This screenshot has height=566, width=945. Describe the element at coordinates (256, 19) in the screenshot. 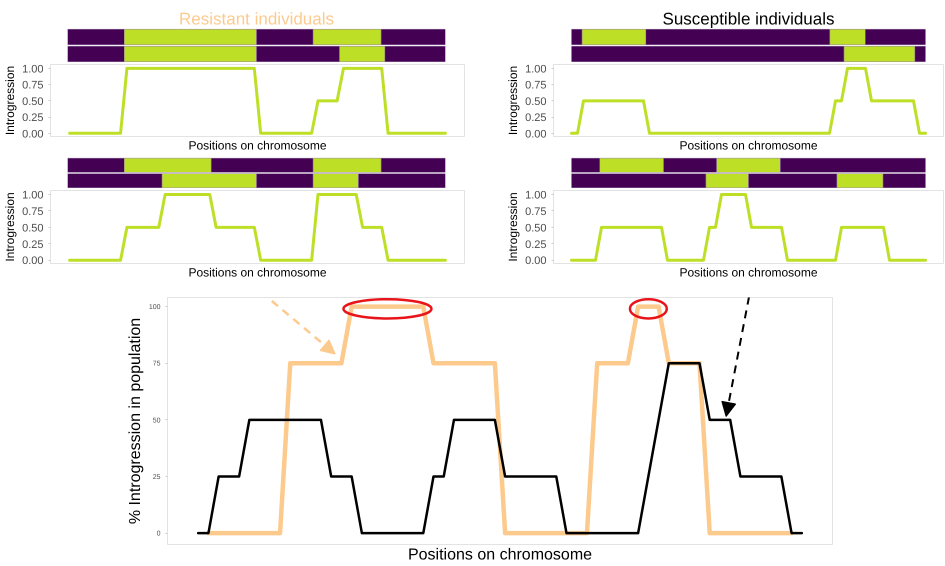

I see `chart-title: Resistant individuals` at that location.